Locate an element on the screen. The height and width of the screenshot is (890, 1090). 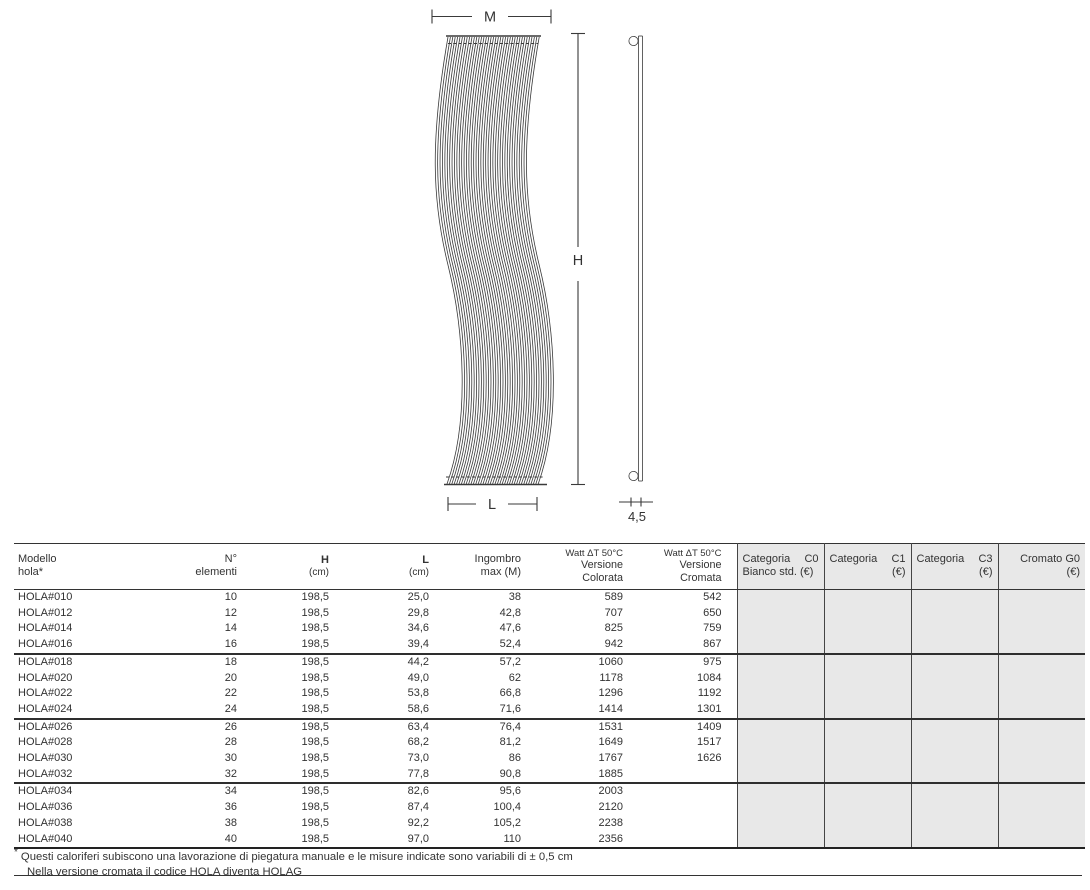
col-header-watt-cromata: Watt ΔT 50°C Versione Cromata is located at coordinates (681, 566).